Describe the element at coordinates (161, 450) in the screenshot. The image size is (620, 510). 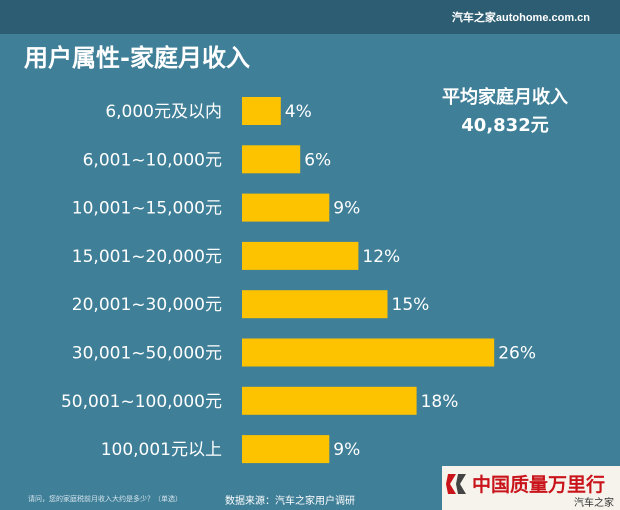
I see `category-label: 100,001元以上` at that location.